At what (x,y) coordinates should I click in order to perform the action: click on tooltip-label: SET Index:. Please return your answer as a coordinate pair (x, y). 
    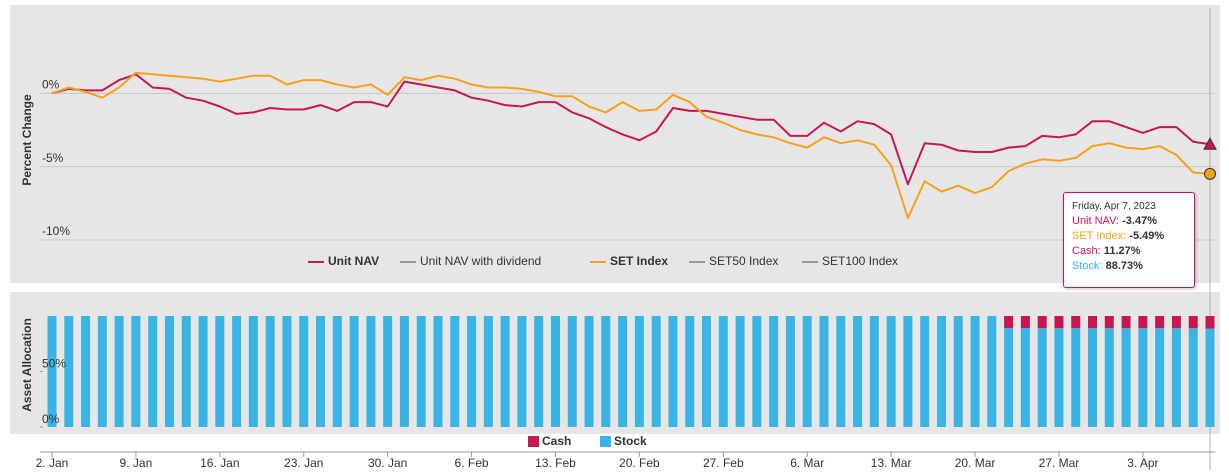
    Looking at the image, I should click on (1099, 236).